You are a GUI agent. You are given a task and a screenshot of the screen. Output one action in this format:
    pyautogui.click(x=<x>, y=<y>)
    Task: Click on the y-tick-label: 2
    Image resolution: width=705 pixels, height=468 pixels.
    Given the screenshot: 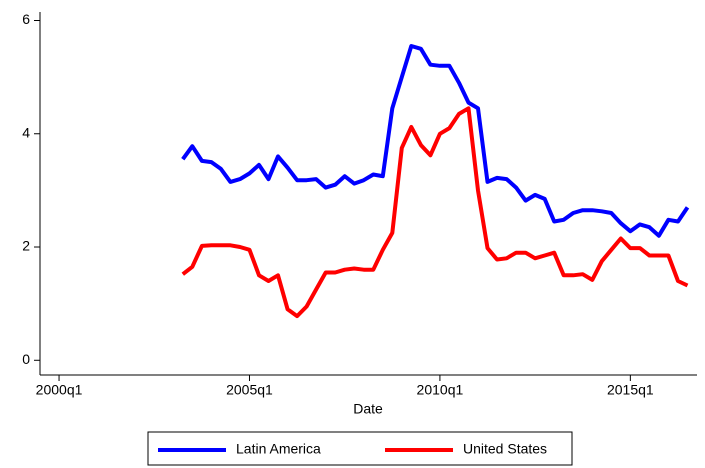 What is the action you would take?
    pyautogui.click(x=26, y=246)
    